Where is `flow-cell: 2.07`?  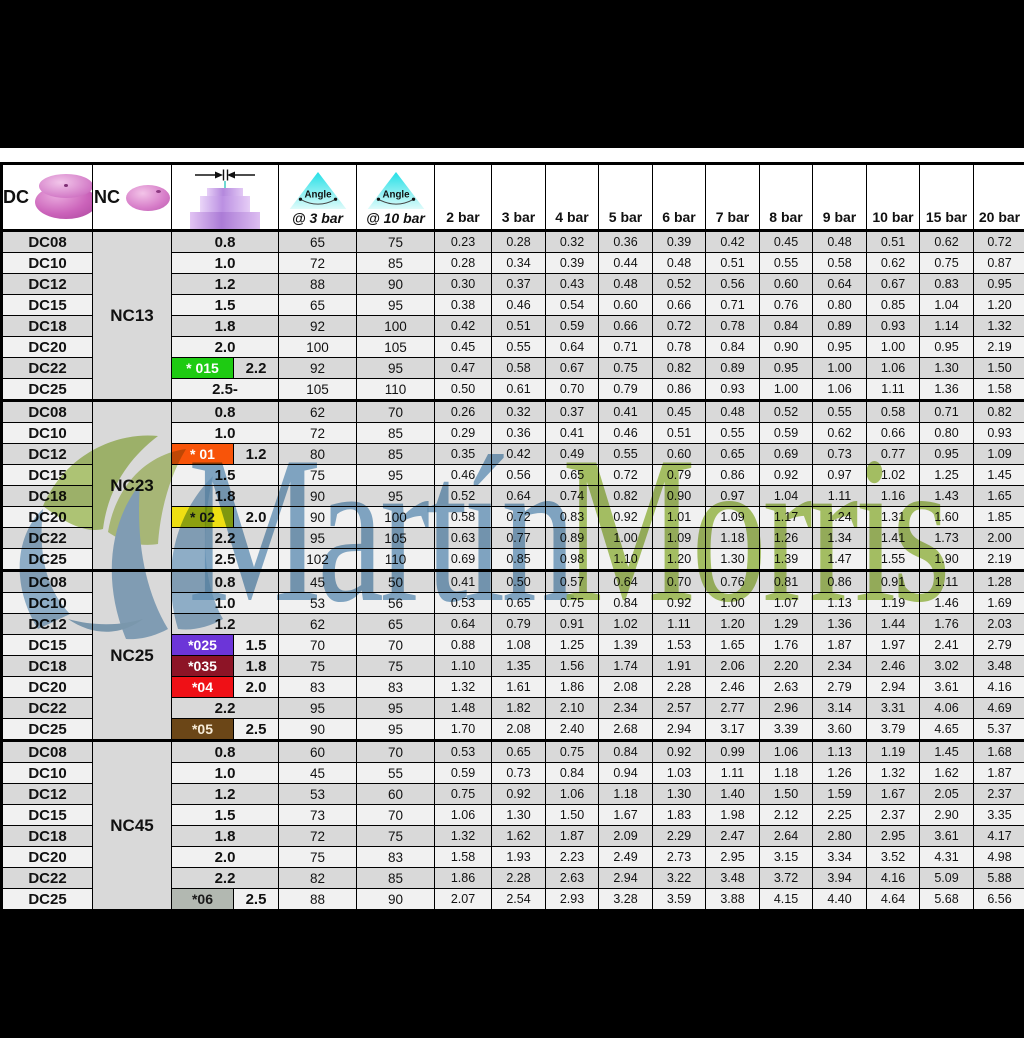 flow-cell: 2.07 is located at coordinates (463, 900).